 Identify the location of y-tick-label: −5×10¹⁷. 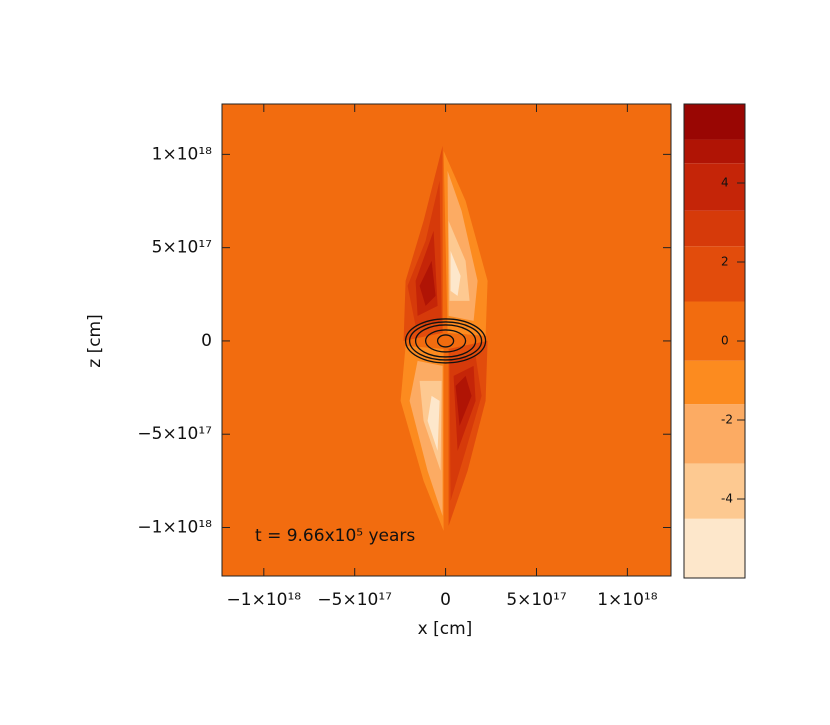
(174, 434).